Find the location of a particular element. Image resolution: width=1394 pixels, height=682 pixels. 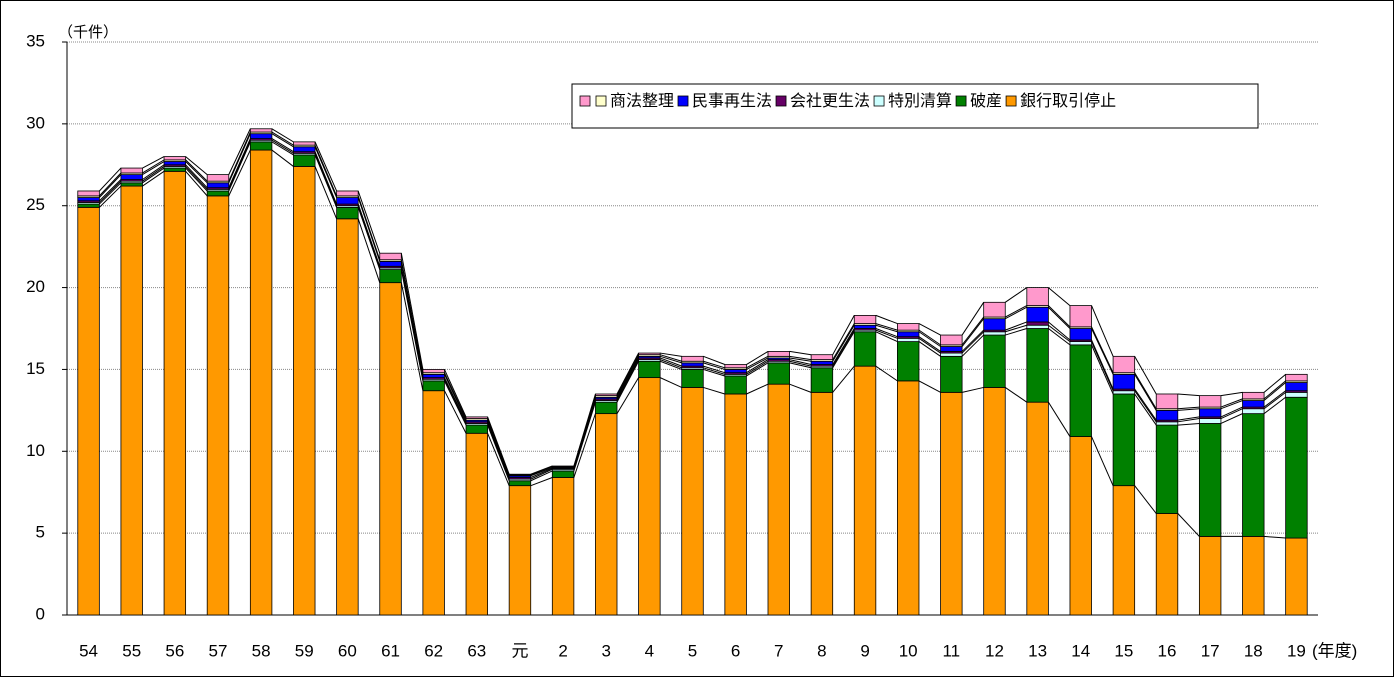

x-tick-label: 61 is located at coordinates (390, 650).